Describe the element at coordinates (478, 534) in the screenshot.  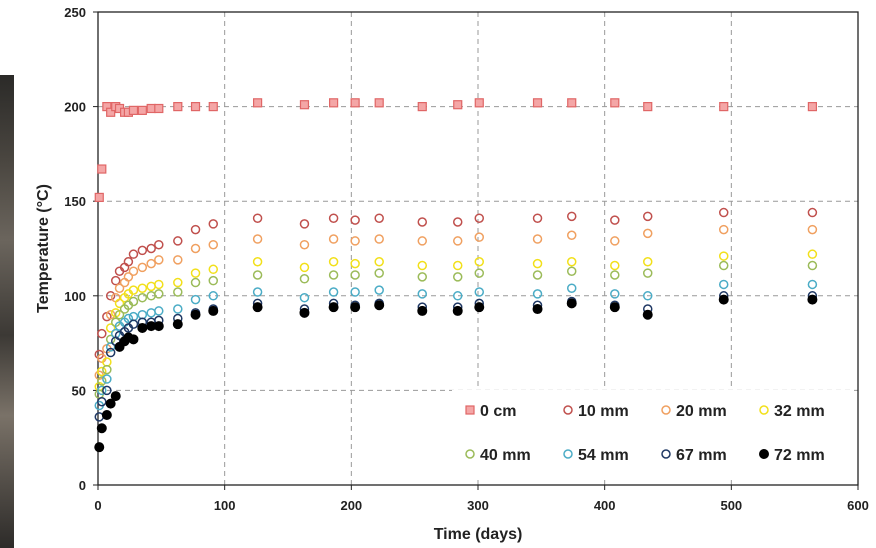
I see `x-axis-title: Time (days)` at that location.